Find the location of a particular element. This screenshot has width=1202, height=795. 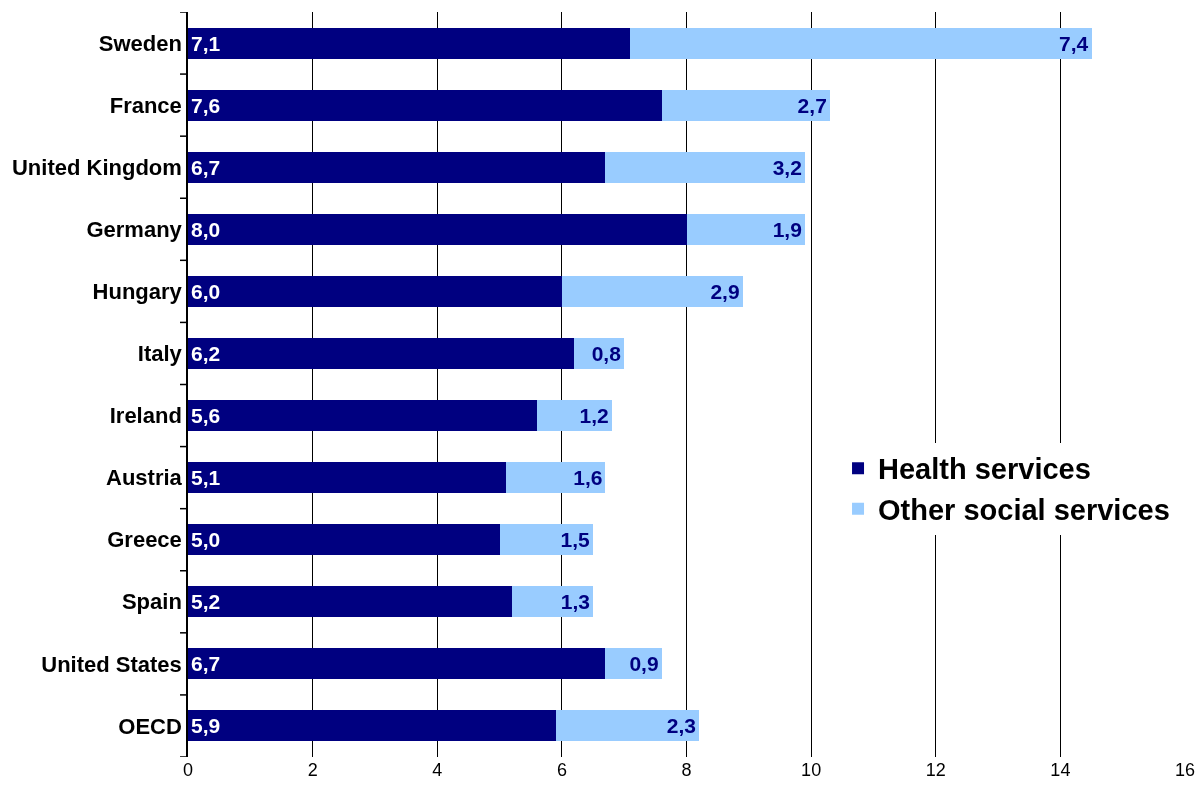

x-tick-label: 12 is located at coordinates (935, 770).